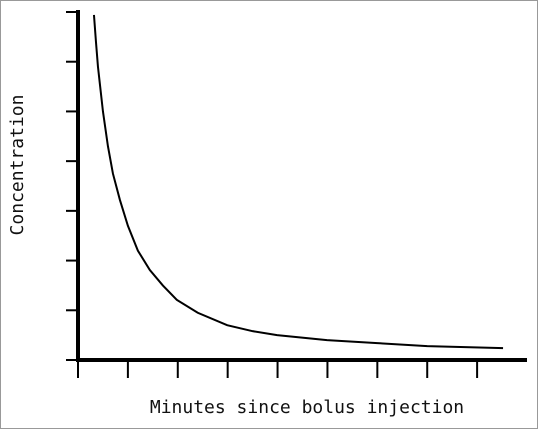  I want to click on y-axis-label: Concentration, so click(17, 165).